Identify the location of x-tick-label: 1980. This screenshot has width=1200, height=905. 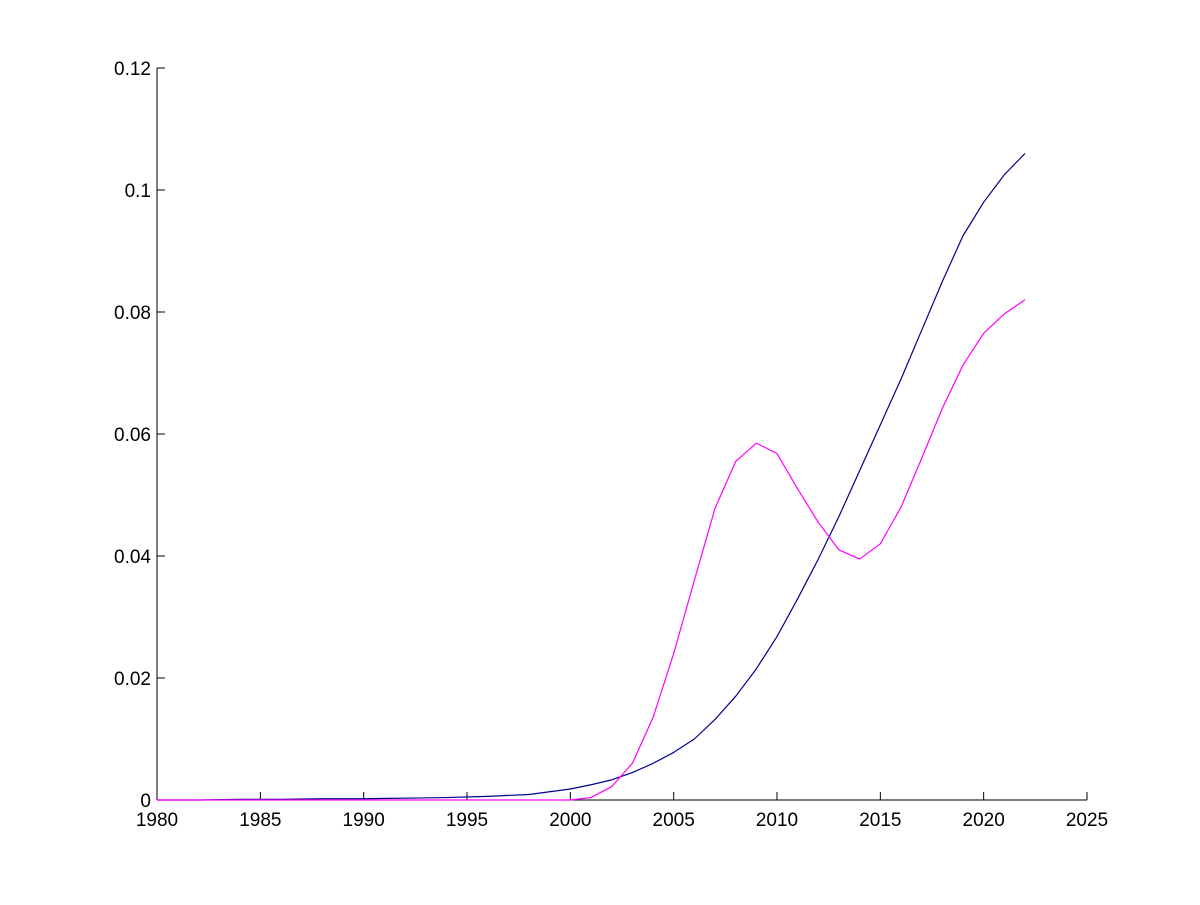
(157, 820).